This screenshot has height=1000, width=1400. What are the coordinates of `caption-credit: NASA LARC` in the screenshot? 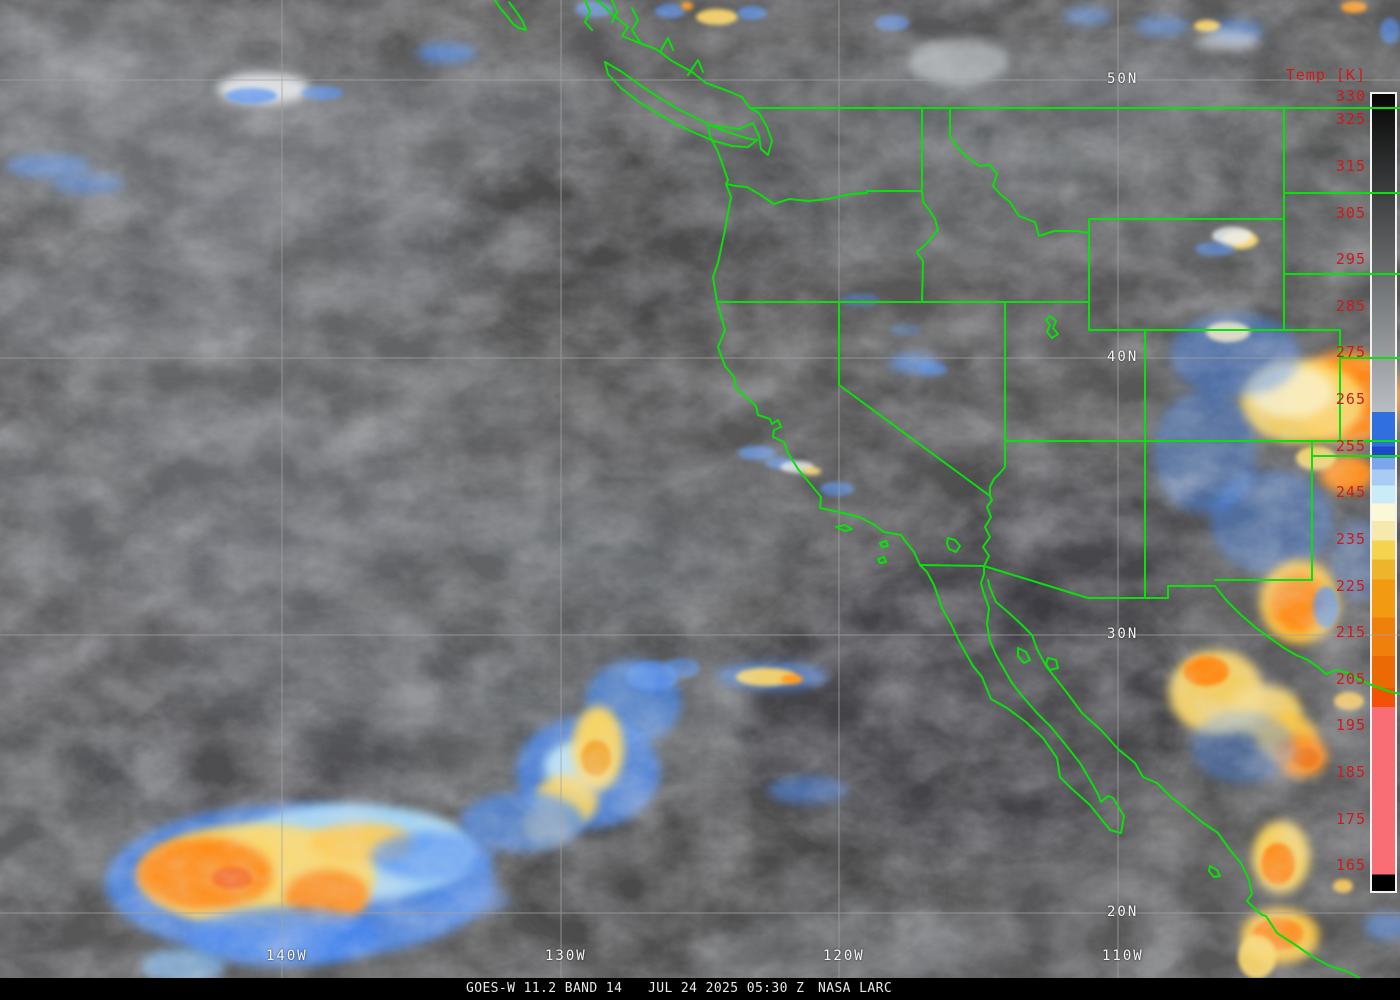 It's located at (855, 988).